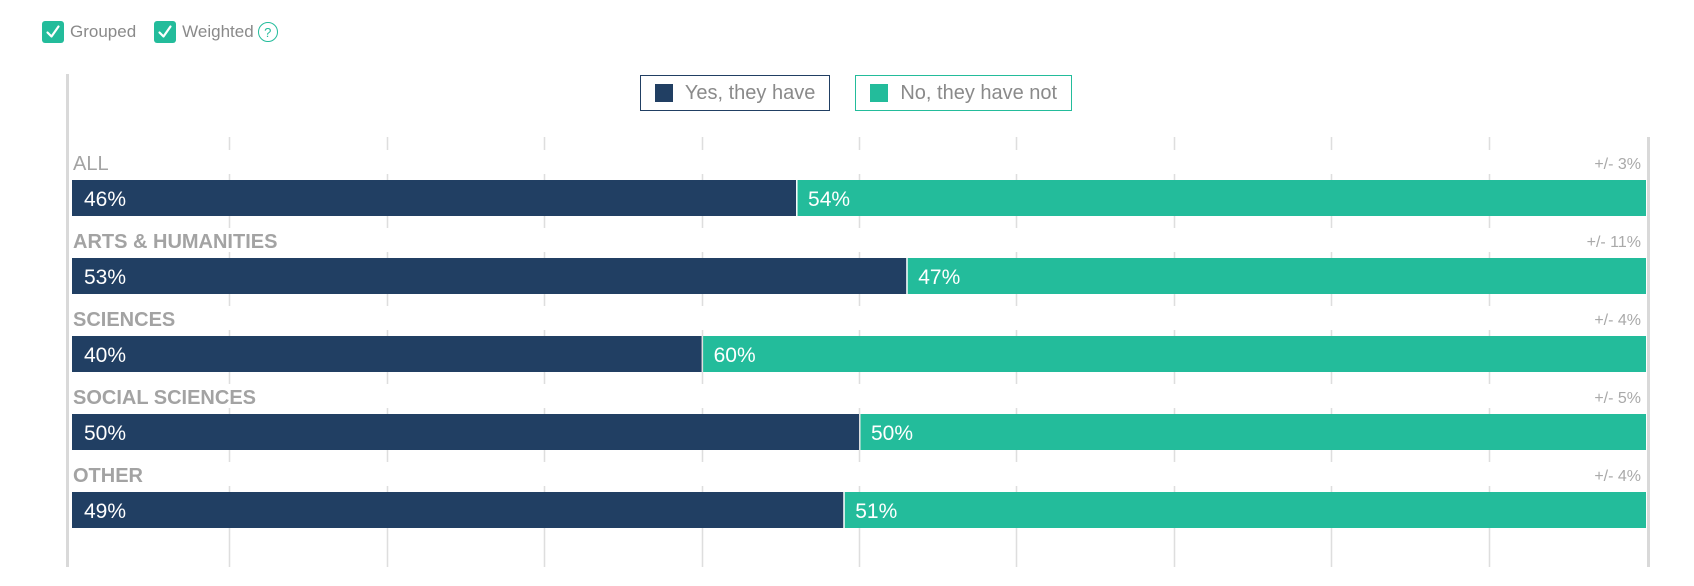 The height and width of the screenshot is (586, 1694). Describe the element at coordinates (108, 476) in the screenshot. I see `category-label: OTHER` at that location.